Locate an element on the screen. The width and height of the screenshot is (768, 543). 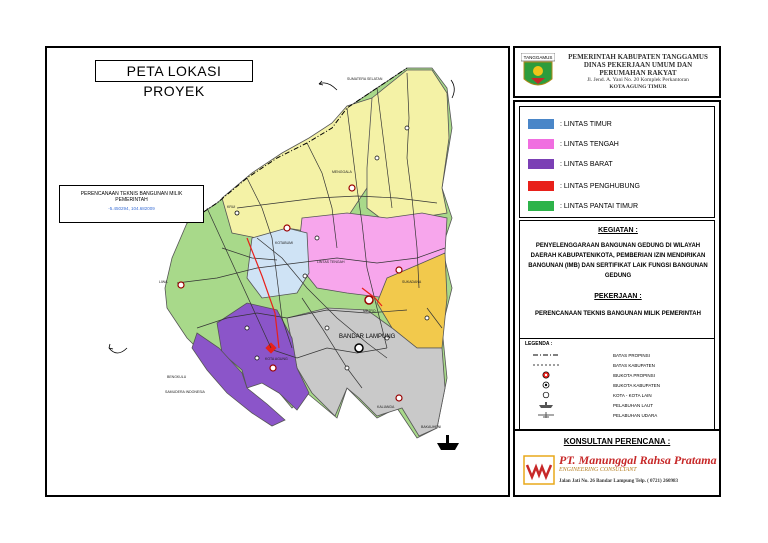
city-kalianda is located at coordinates (399, 398).